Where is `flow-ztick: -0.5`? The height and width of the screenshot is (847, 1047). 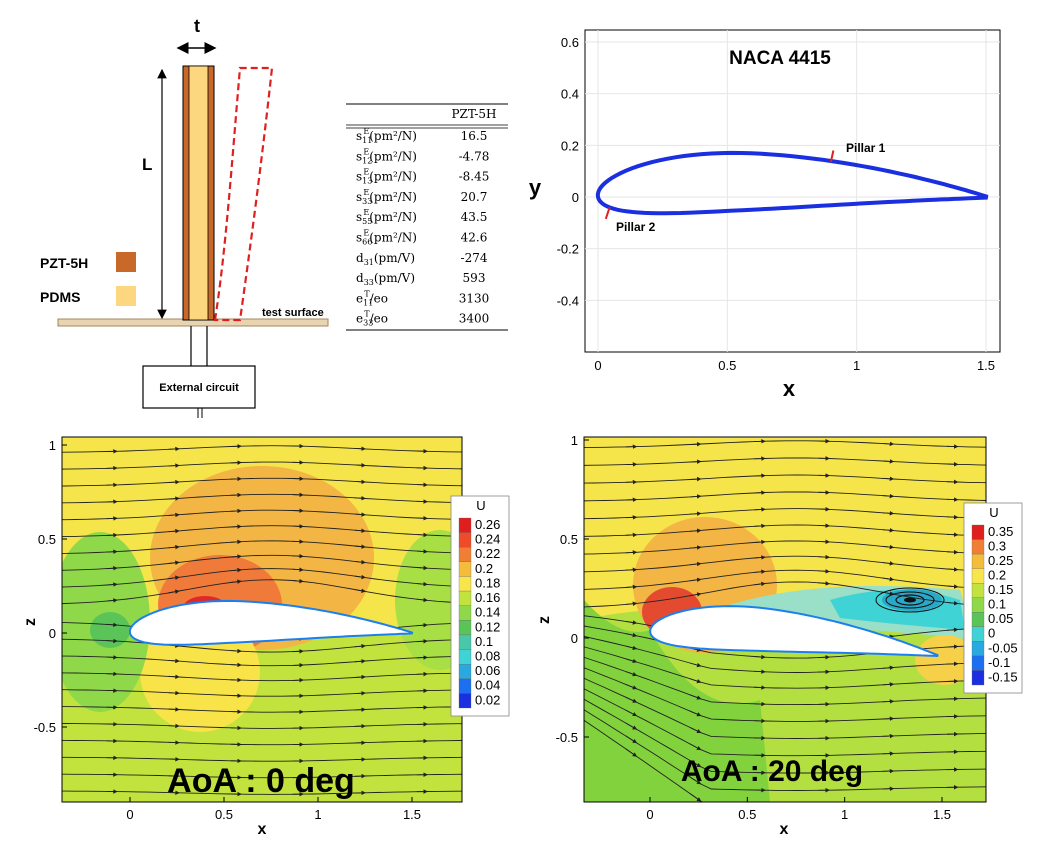
flow-ztick: -0.5 is located at coordinates (567, 737).